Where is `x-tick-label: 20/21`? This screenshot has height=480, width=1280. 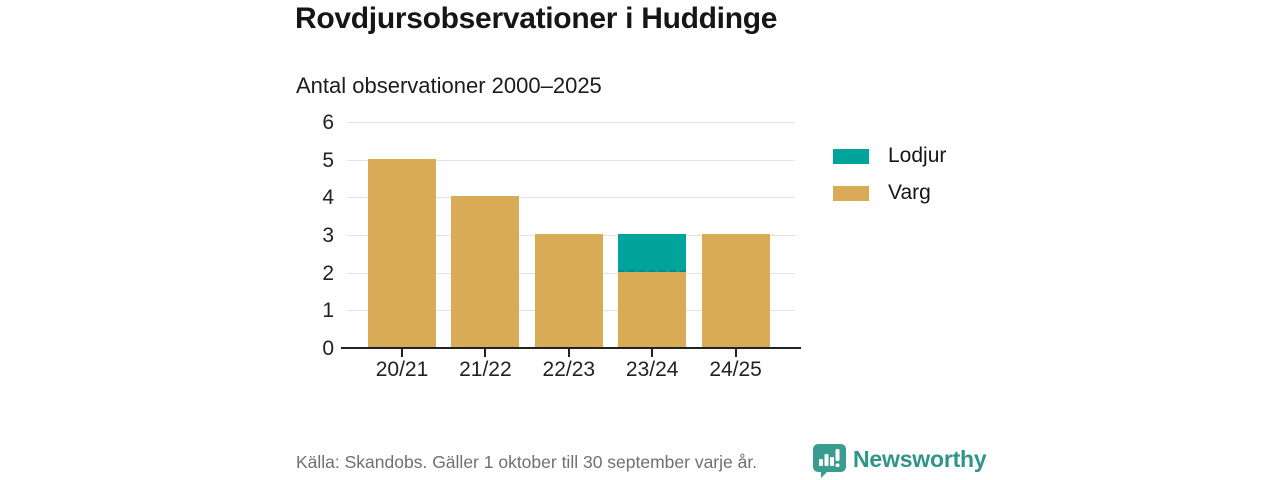
x-tick-label: 20/21 is located at coordinates (402, 369).